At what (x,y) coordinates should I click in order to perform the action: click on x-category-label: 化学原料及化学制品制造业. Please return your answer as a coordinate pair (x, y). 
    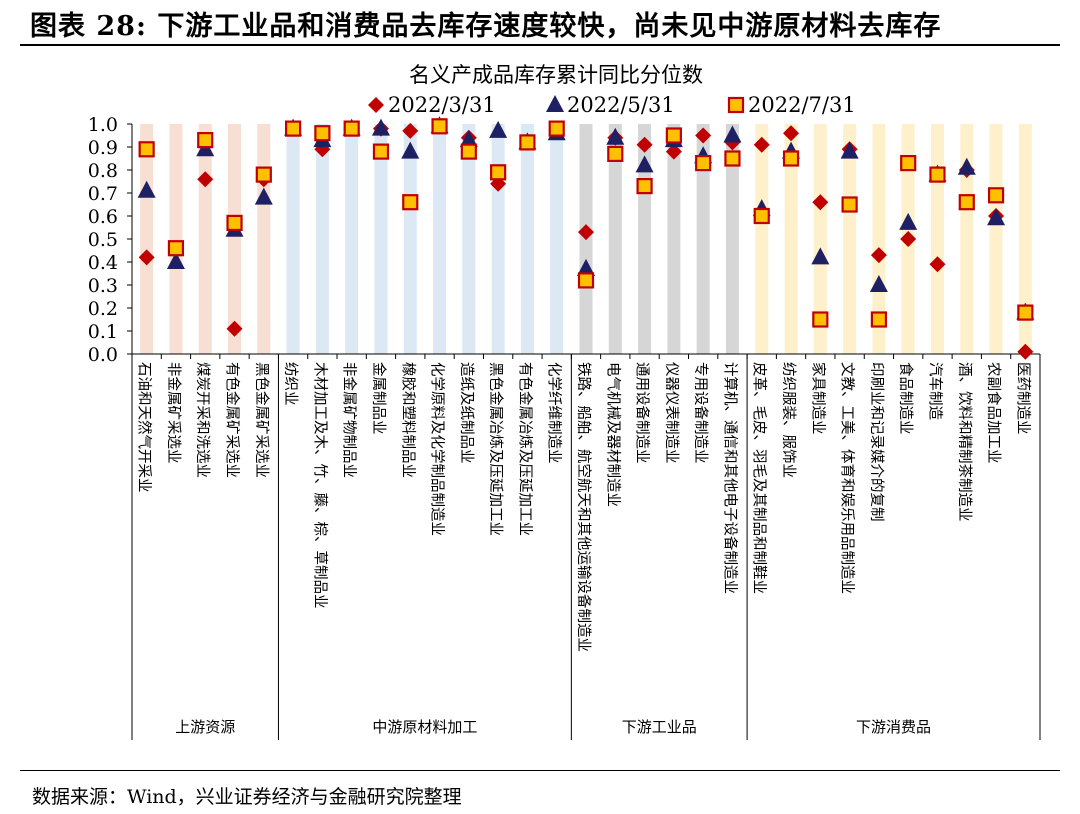
    Looking at the image, I should click on (437, 449).